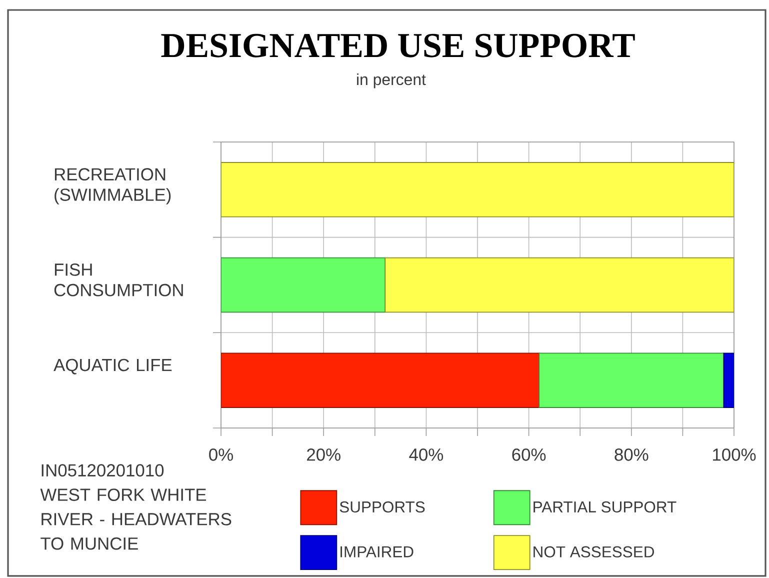 The height and width of the screenshot is (578, 769). Describe the element at coordinates (103, 470) in the screenshot. I see `text: IN05120201010` at that location.